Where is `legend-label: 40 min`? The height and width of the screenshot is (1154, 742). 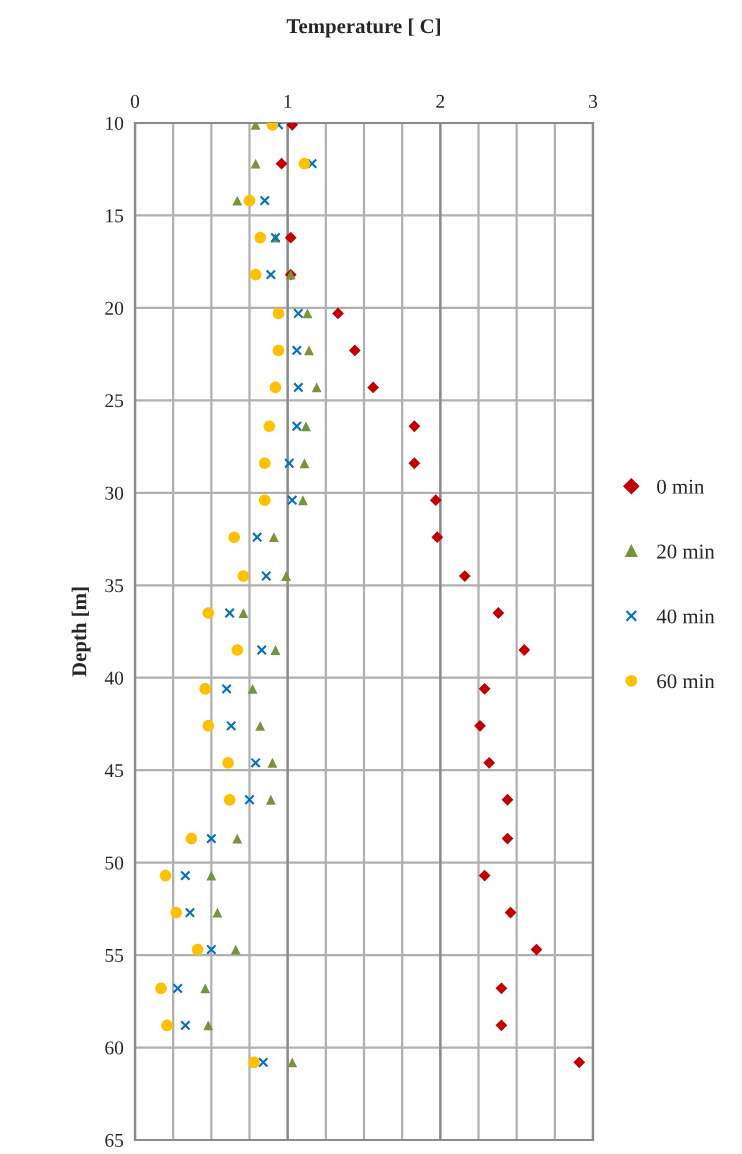
legend-label: 40 min is located at coordinates (685, 616).